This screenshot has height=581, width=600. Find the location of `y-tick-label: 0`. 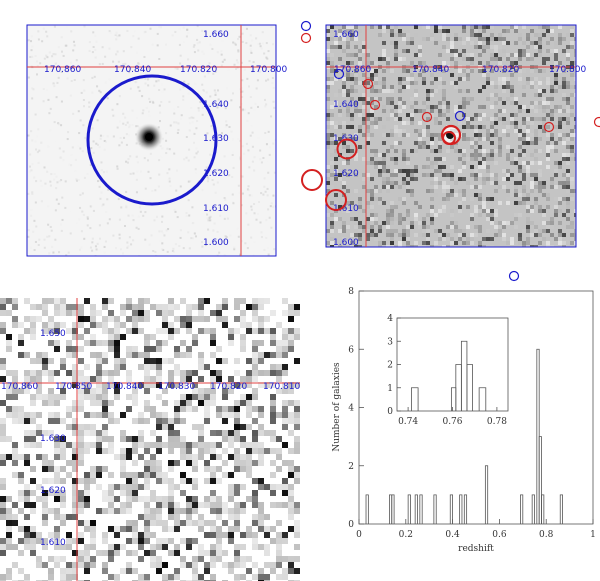

y-tick-label: 0 is located at coordinates (351, 525).